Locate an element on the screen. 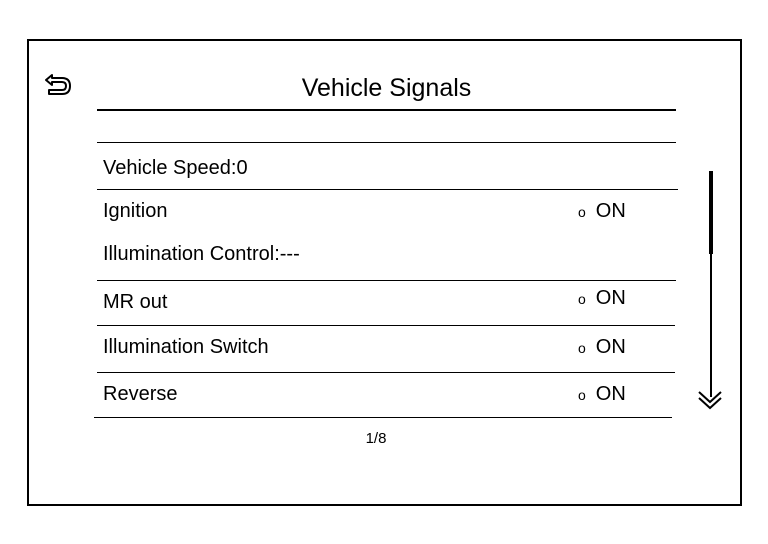 This screenshot has width=768, height=544. double-chevron-down-icon is located at coordinates (710, 400).